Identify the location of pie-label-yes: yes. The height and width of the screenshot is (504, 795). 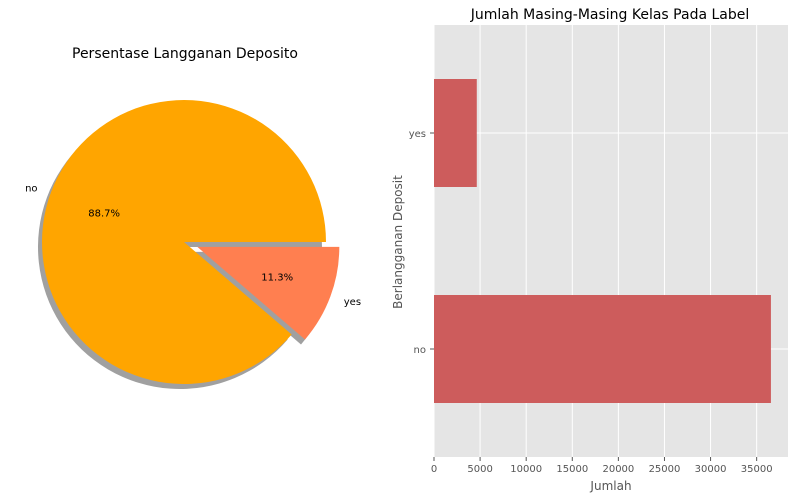
(352, 302).